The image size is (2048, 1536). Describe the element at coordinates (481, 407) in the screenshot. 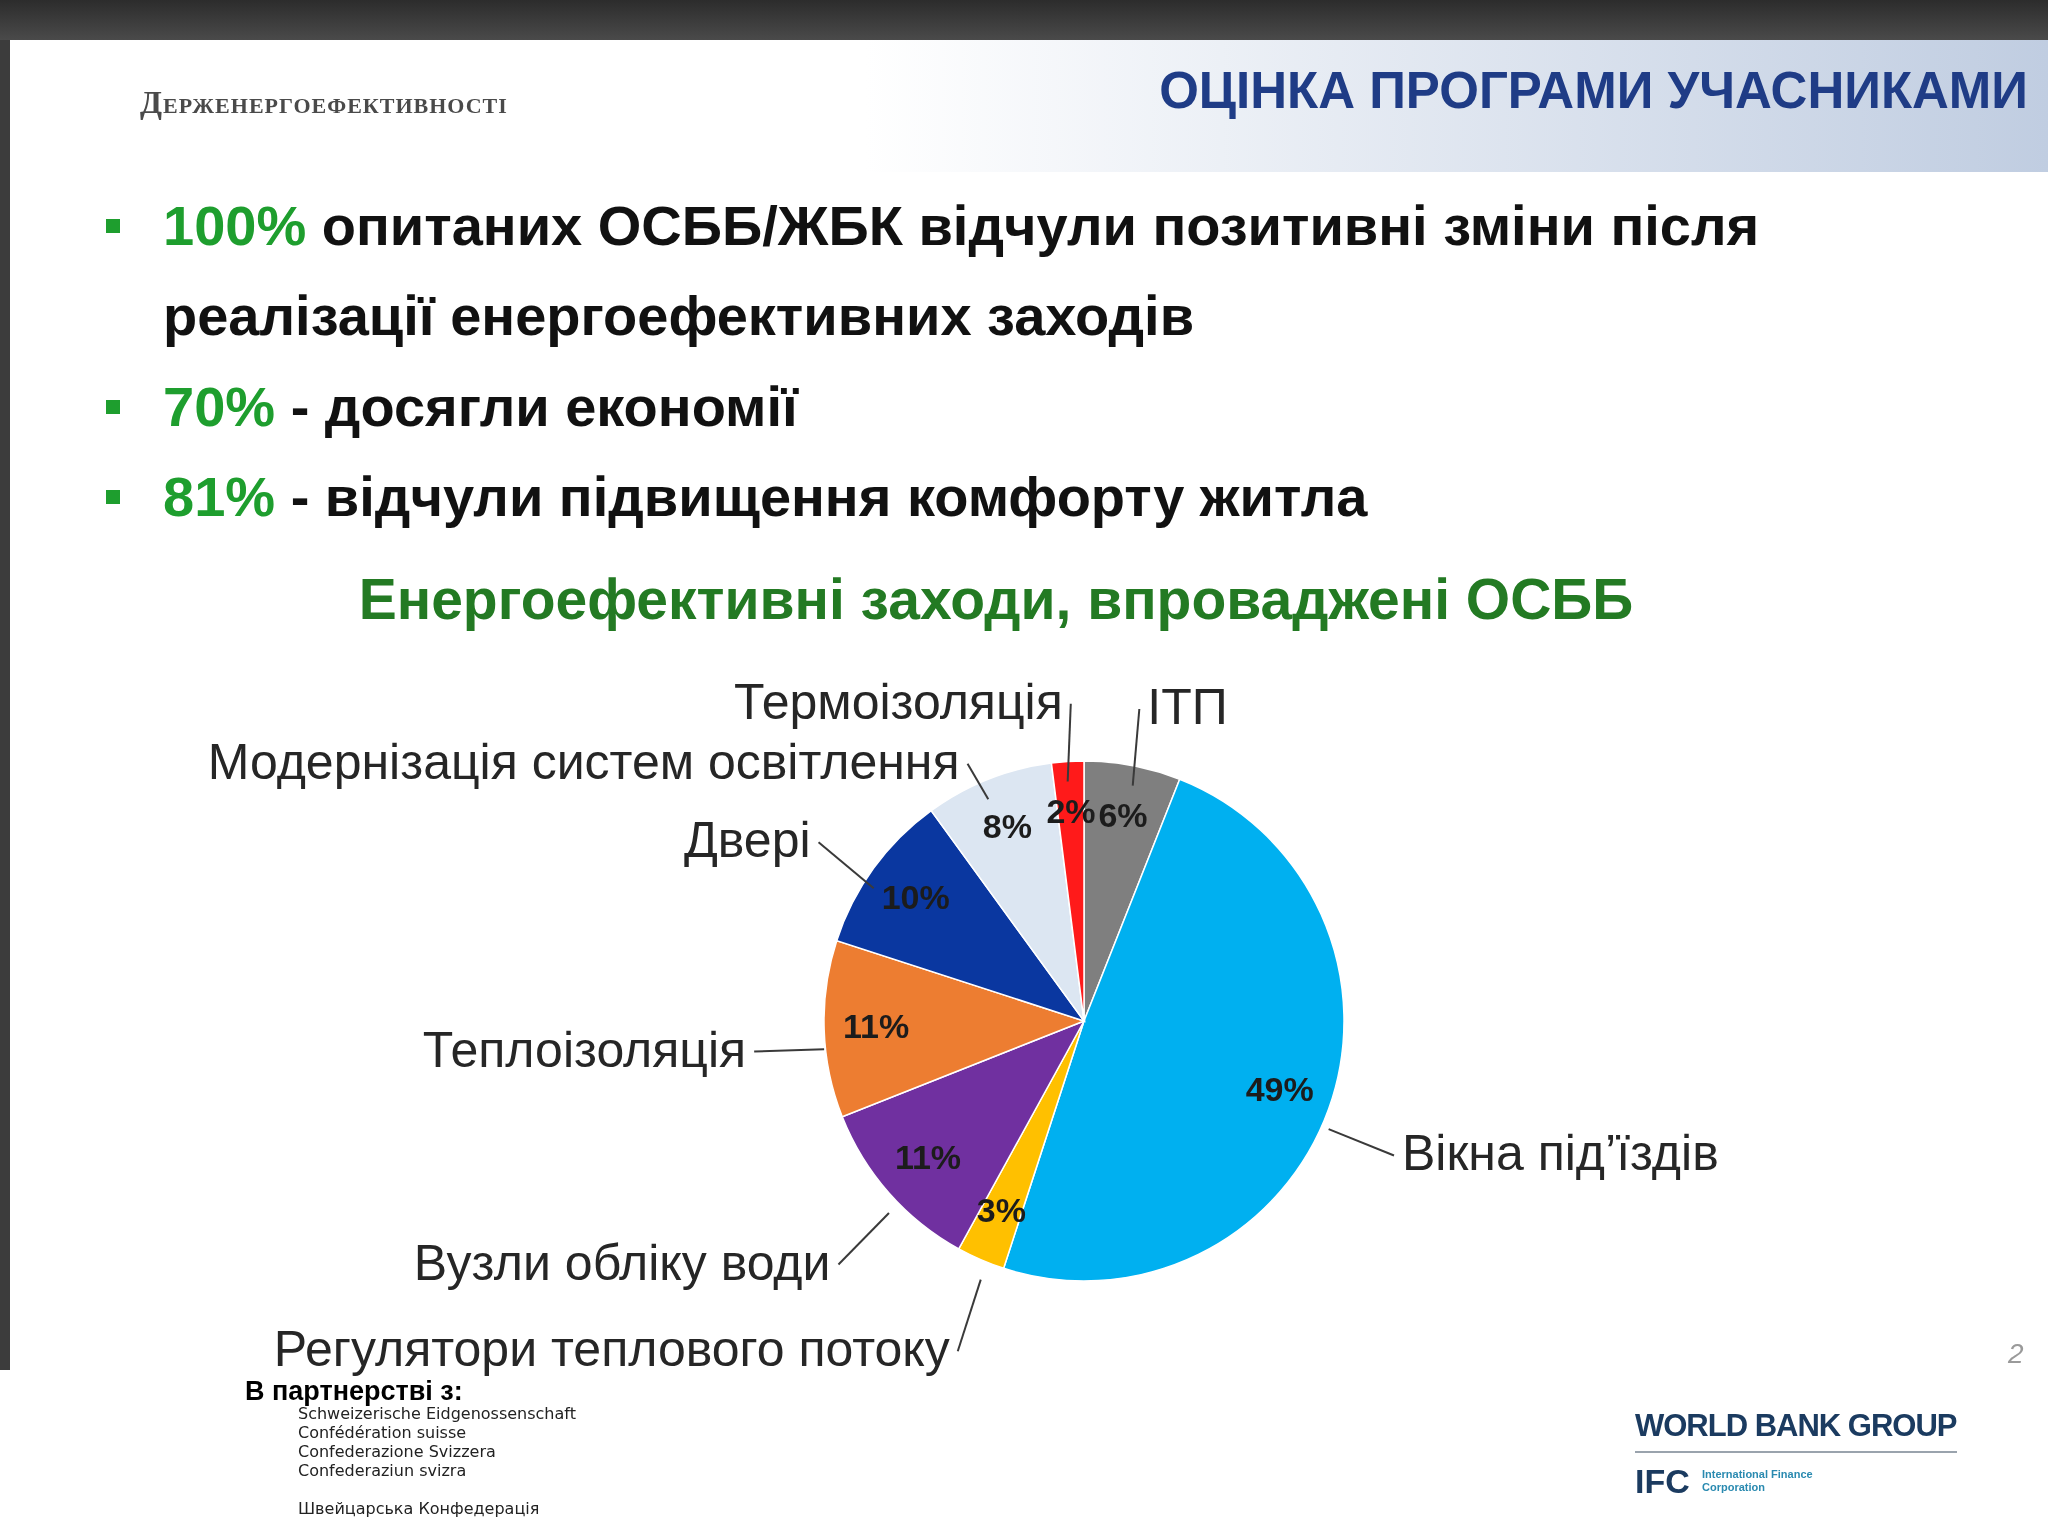

I see `text: 70% - досягли економії` at that location.